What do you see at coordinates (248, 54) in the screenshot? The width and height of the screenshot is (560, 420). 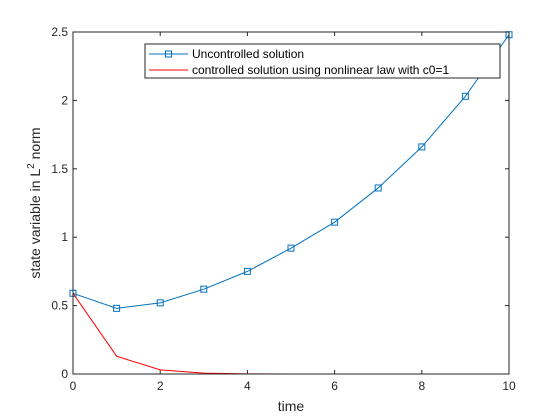 I see `legend-label-uncontrolled: Uncontrolled solution` at bounding box center [248, 54].